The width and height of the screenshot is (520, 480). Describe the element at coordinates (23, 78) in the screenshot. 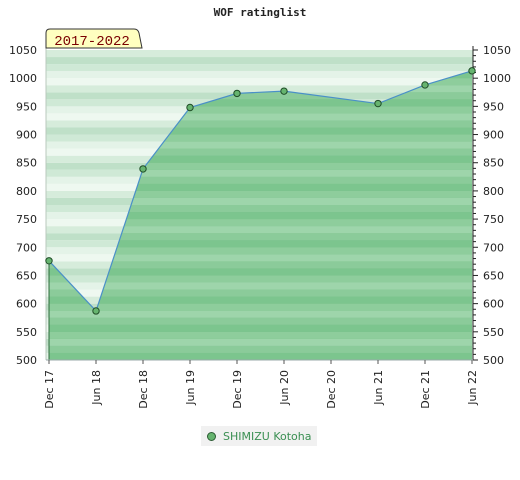

I see `y-tick-label-left: 1000` at that location.